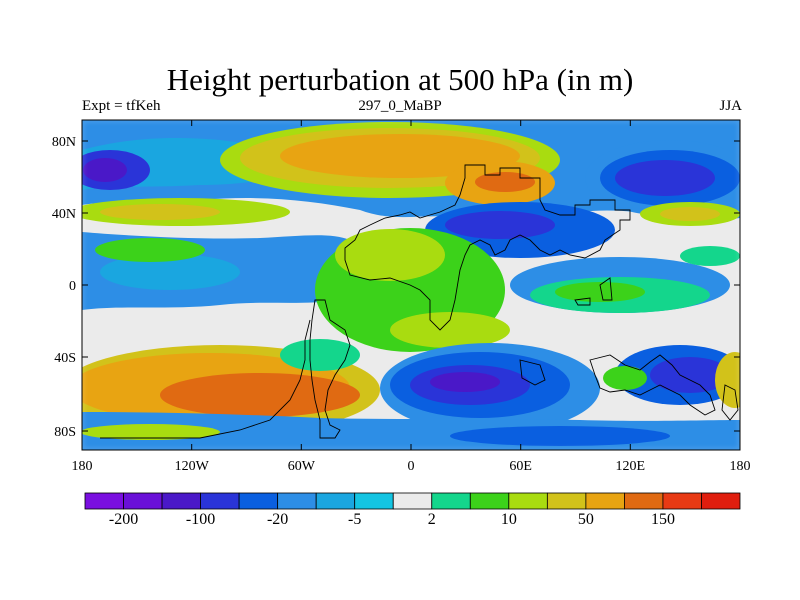 Image resolution: width=800 pixels, height=600 pixels. What do you see at coordinates (64, 214) in the screenshot?
I see `y-tick-label: 40N` at bounding box center [64, 214].